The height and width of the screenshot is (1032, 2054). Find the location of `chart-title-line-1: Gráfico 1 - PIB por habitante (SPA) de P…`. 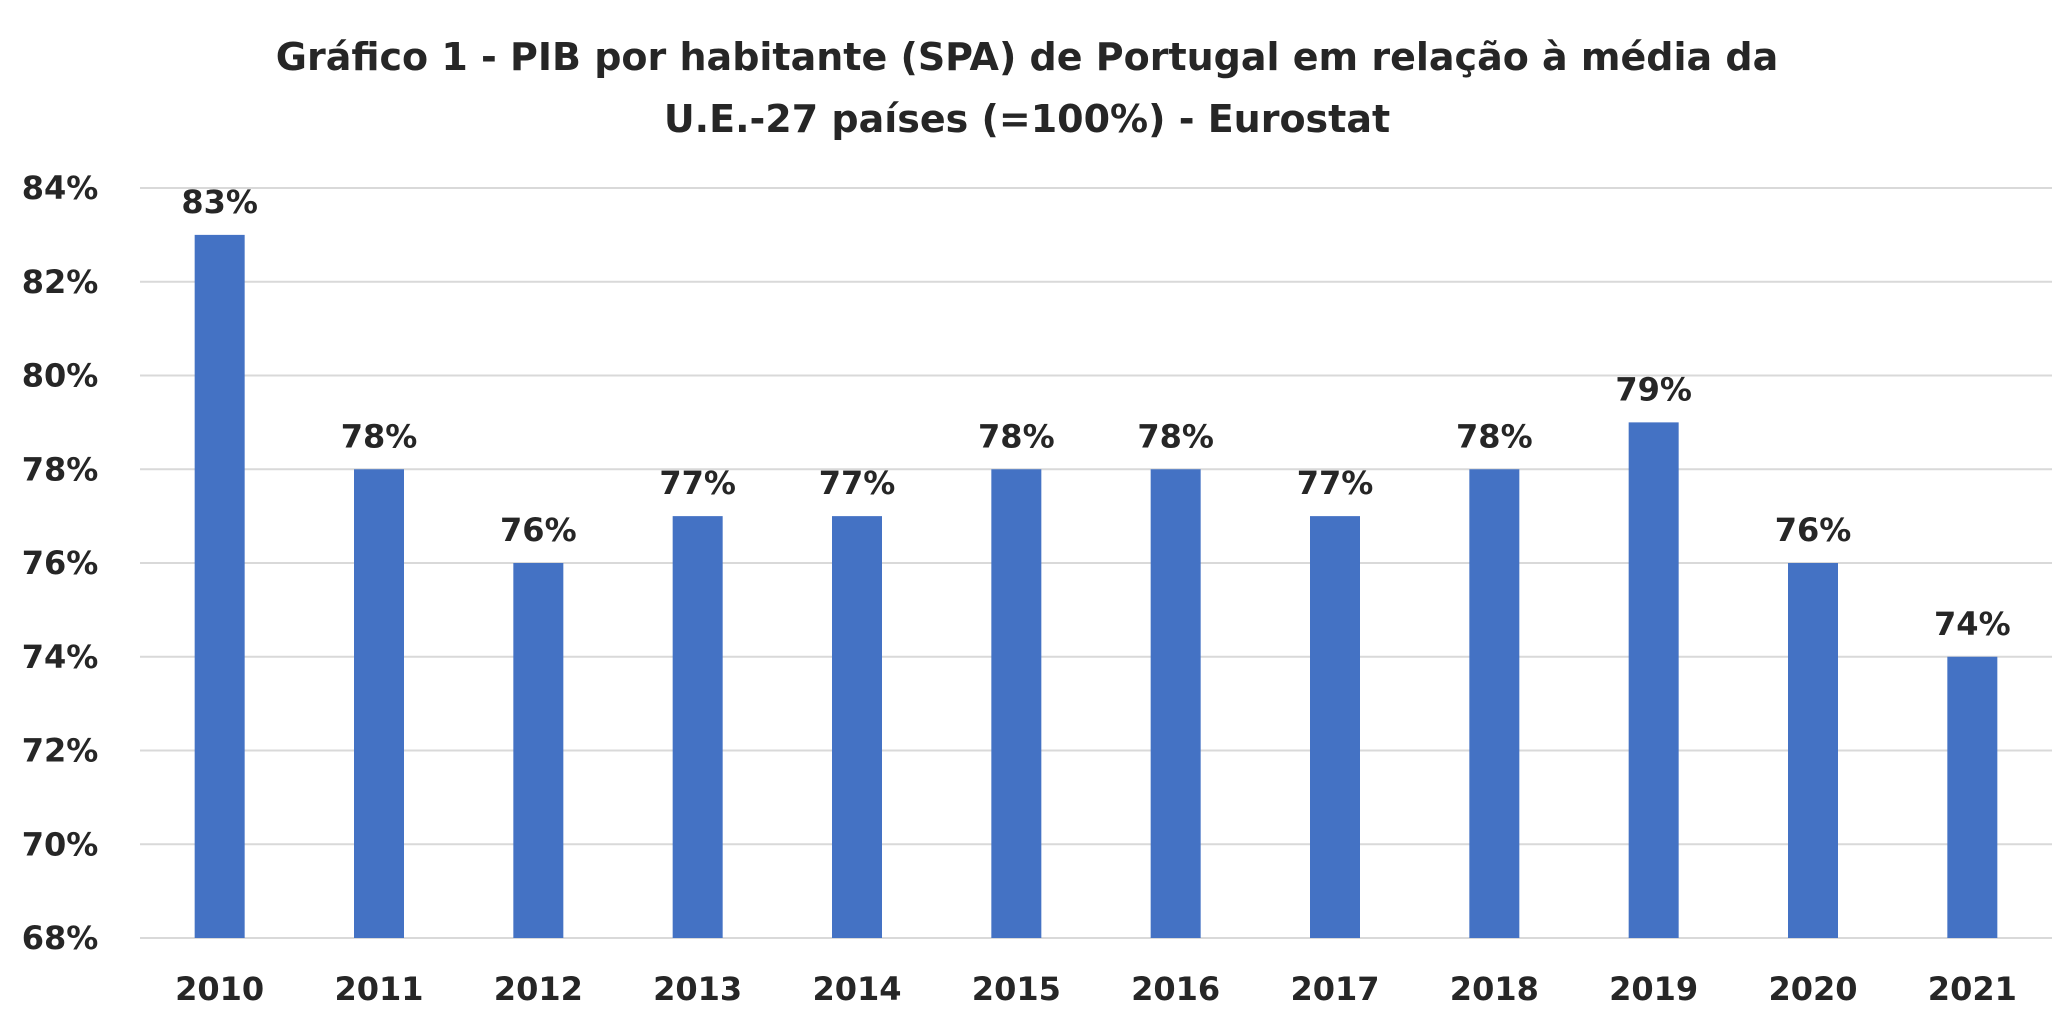

chart-title-line-1: Gráfico 1 - PIB por habitante (SPA) de P… is located at coordinates (1027, 57).